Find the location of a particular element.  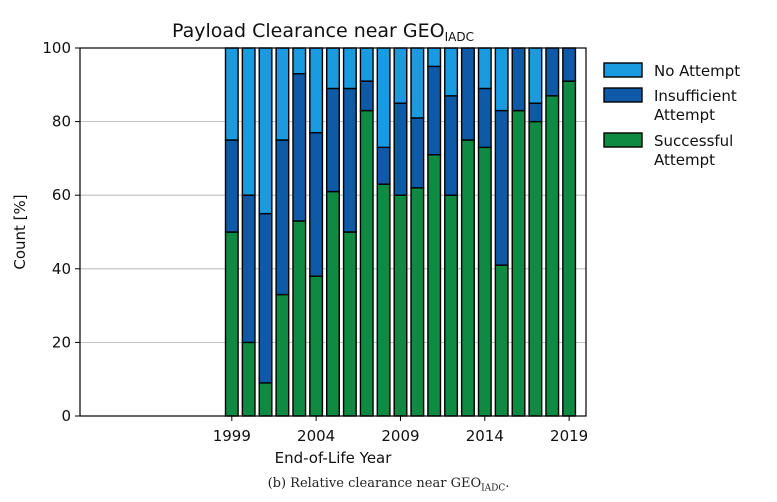

legend-label: Successful is located at coordinates (693, 141).